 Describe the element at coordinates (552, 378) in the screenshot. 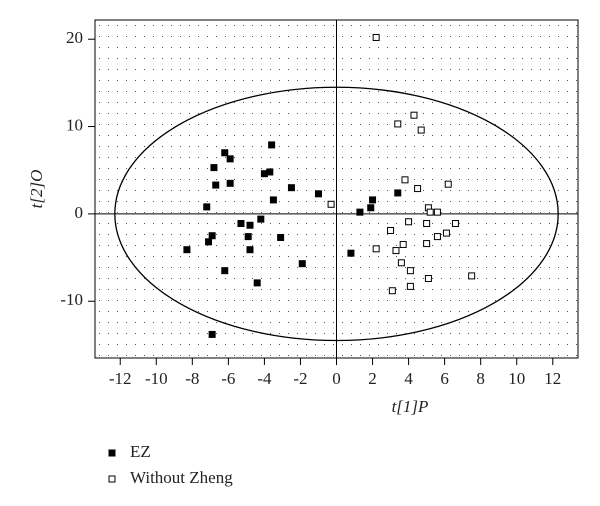

I see `x-tick-label: 12` at that location.